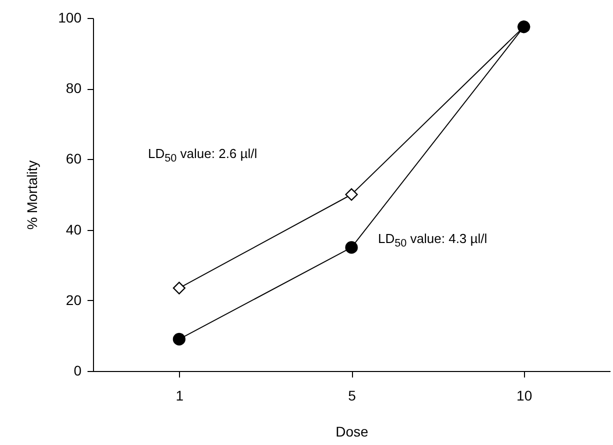 This screenshot has width=613, height=445. I want to click on x-tick-label: 10, so click(524, 396).